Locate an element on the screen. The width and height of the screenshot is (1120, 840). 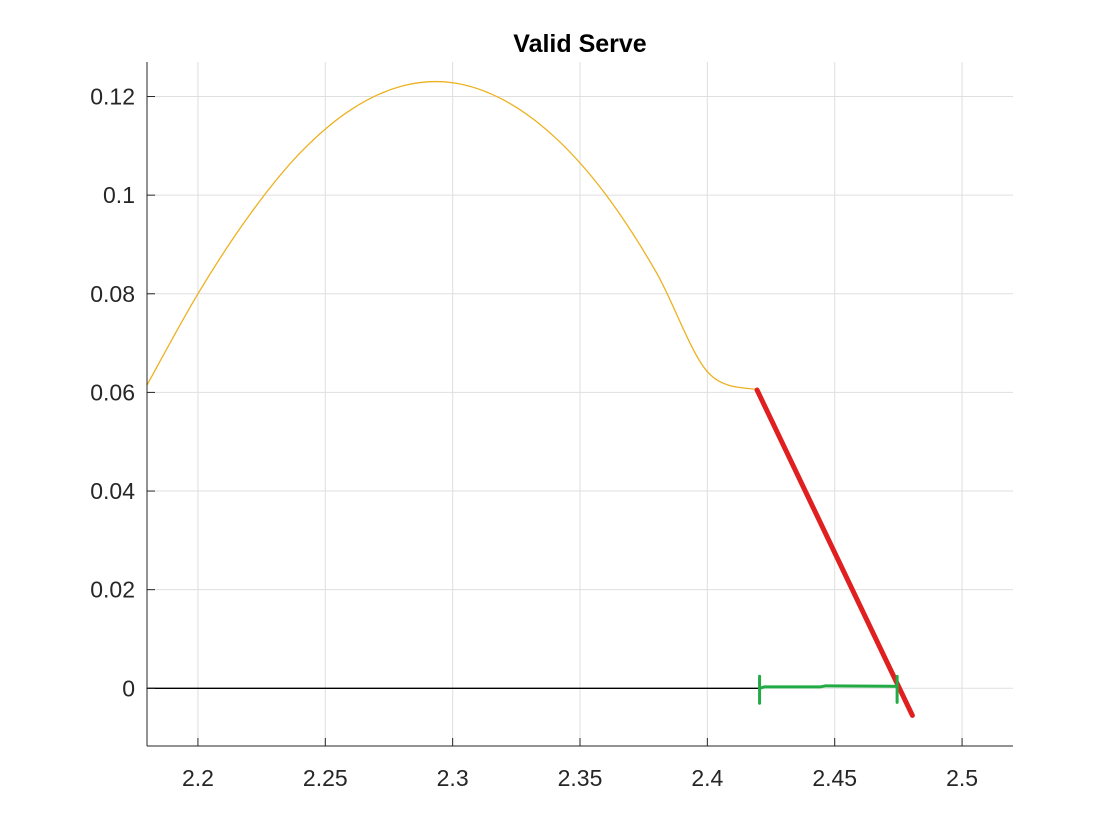
landing-segment-line is located at coordinates (834, 552).